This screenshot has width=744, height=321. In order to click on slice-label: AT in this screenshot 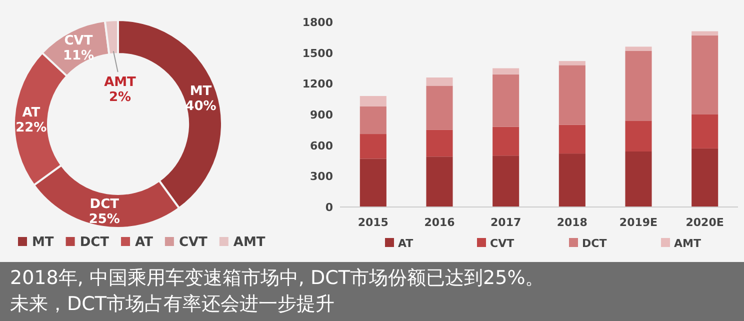, I will do `click(31, 113)`.